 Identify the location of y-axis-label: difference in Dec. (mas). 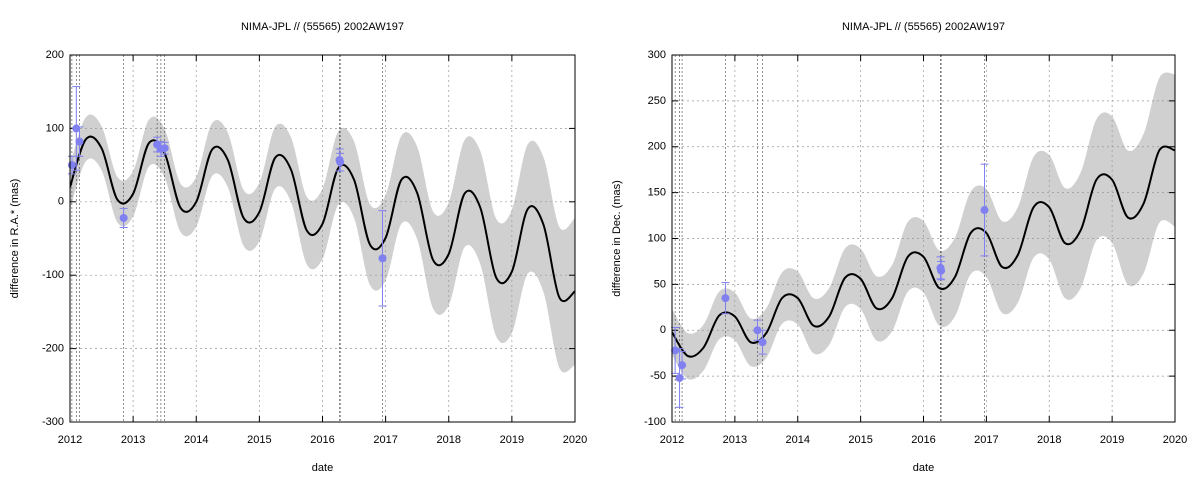
(617, 238).